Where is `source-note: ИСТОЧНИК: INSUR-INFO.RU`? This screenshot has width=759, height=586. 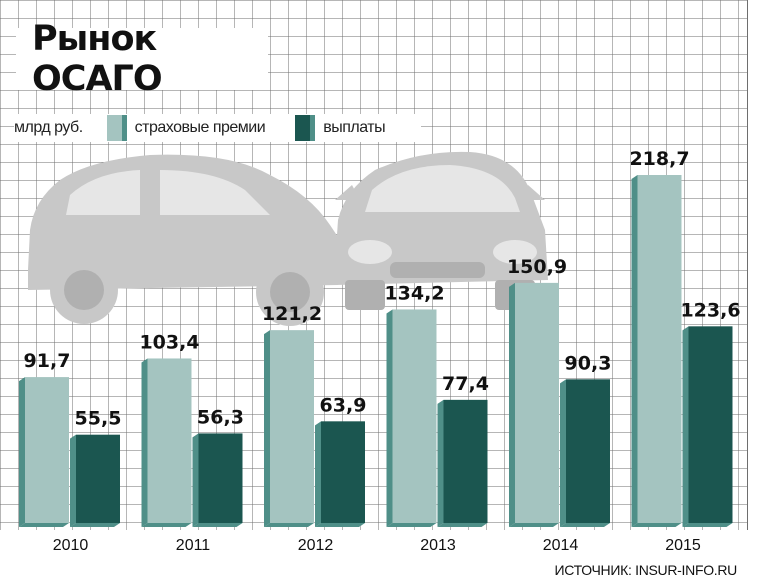
source-note: ИСТОЧНИК: INSUR-INFO.RU is located at coordinates (645, 570).